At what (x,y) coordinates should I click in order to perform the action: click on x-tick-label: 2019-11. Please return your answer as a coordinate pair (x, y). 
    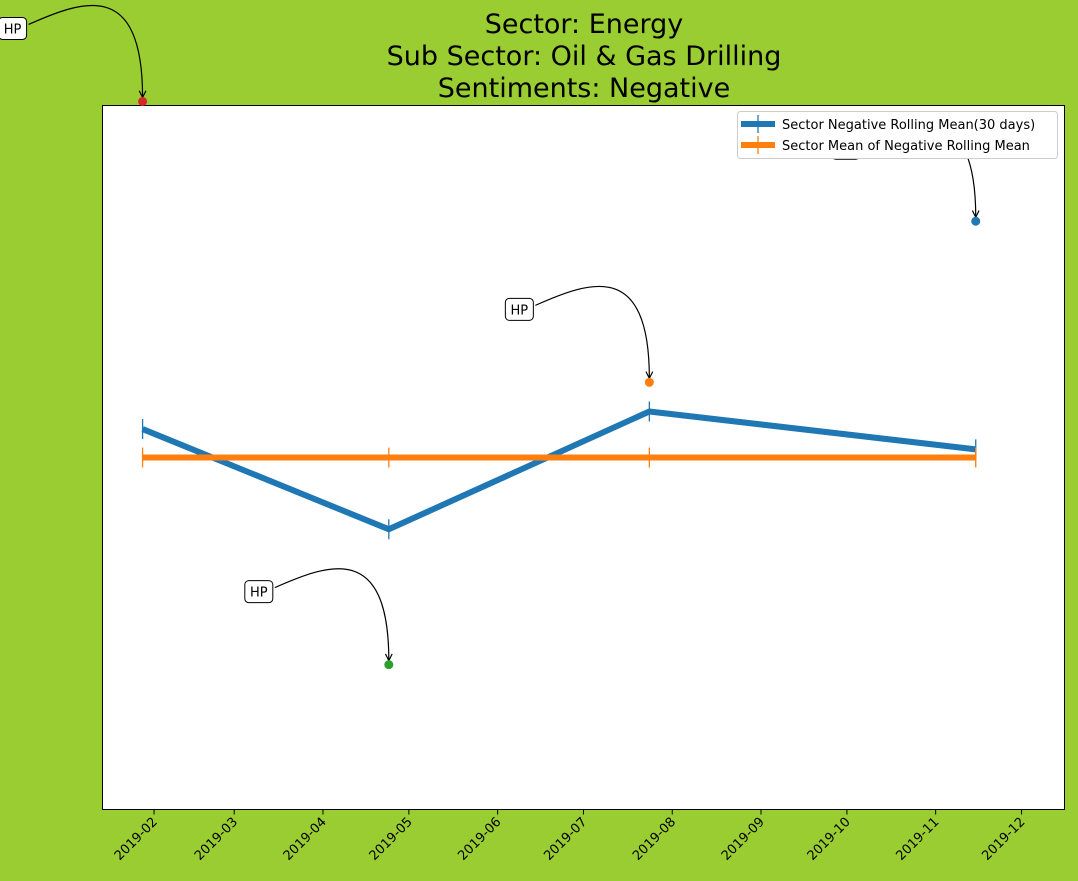
    Looking at the image, I should click on (917, 839).